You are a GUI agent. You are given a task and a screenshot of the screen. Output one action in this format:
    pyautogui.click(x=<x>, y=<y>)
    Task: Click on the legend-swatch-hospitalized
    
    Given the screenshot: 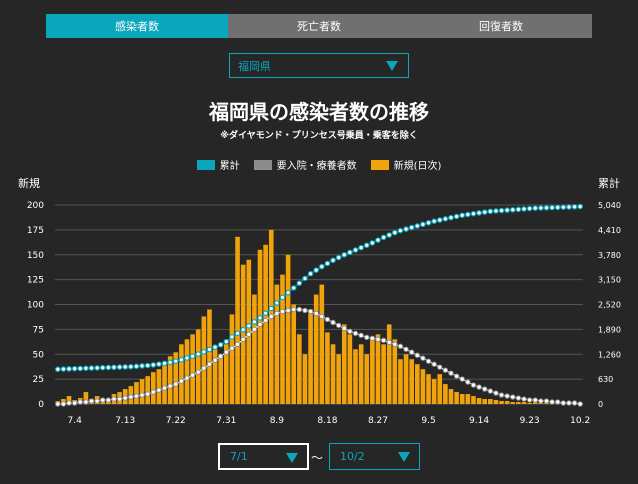 What is the action you would take?
    pyautogui.click(x=262, y=164)
    